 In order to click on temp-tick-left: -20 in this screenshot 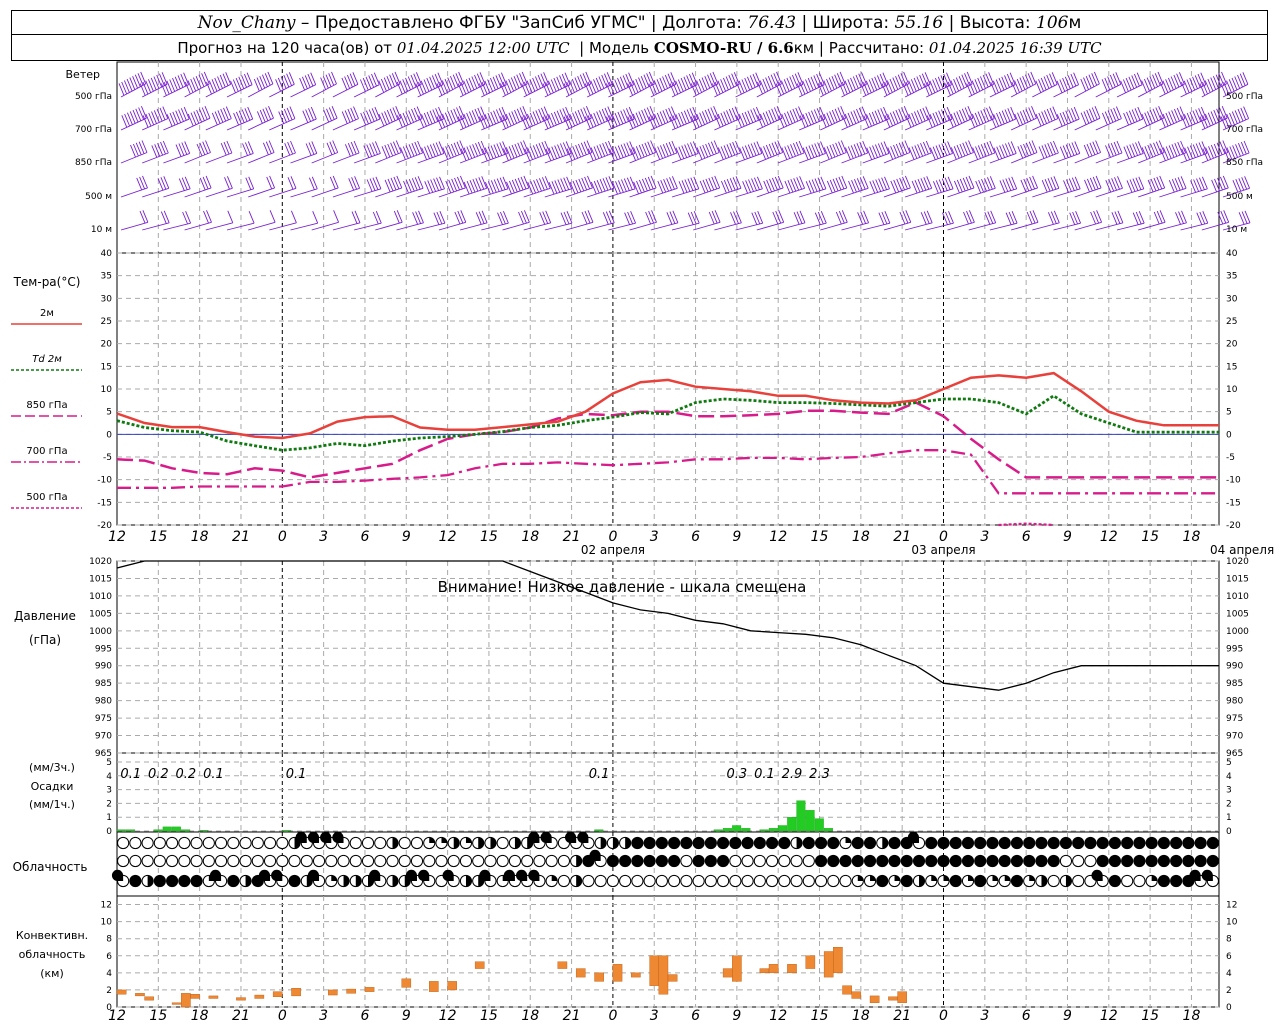, I will do `click(104, 526)`.